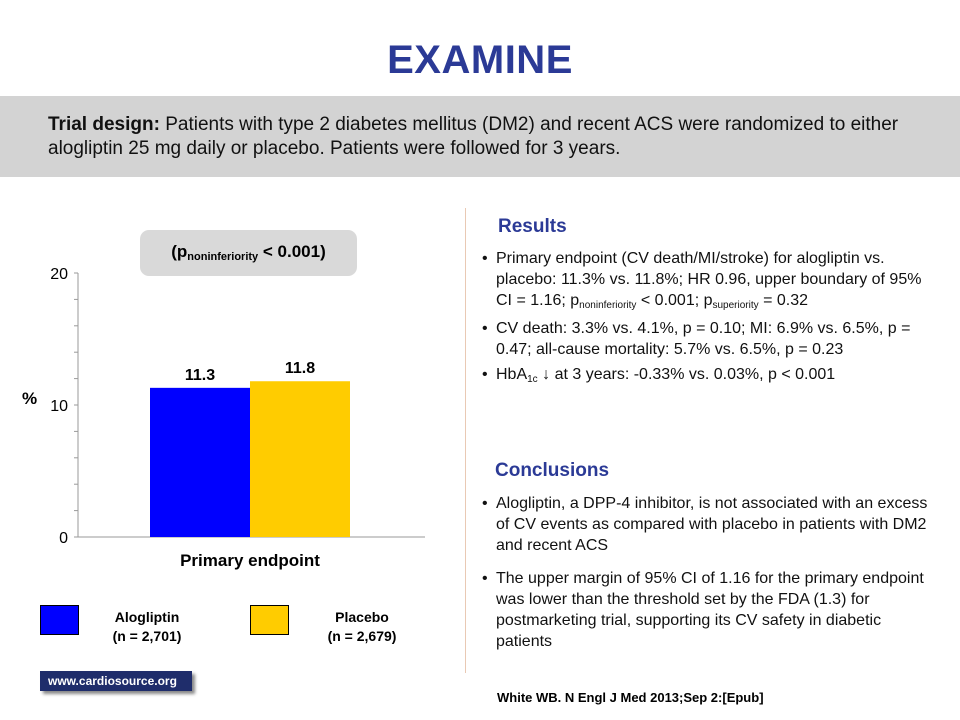 This screenshot has height=720, width=960. Describe the element at coordinates (104, 124) in the screenshot. I see `trial-design-label: Trial design:` at that location.